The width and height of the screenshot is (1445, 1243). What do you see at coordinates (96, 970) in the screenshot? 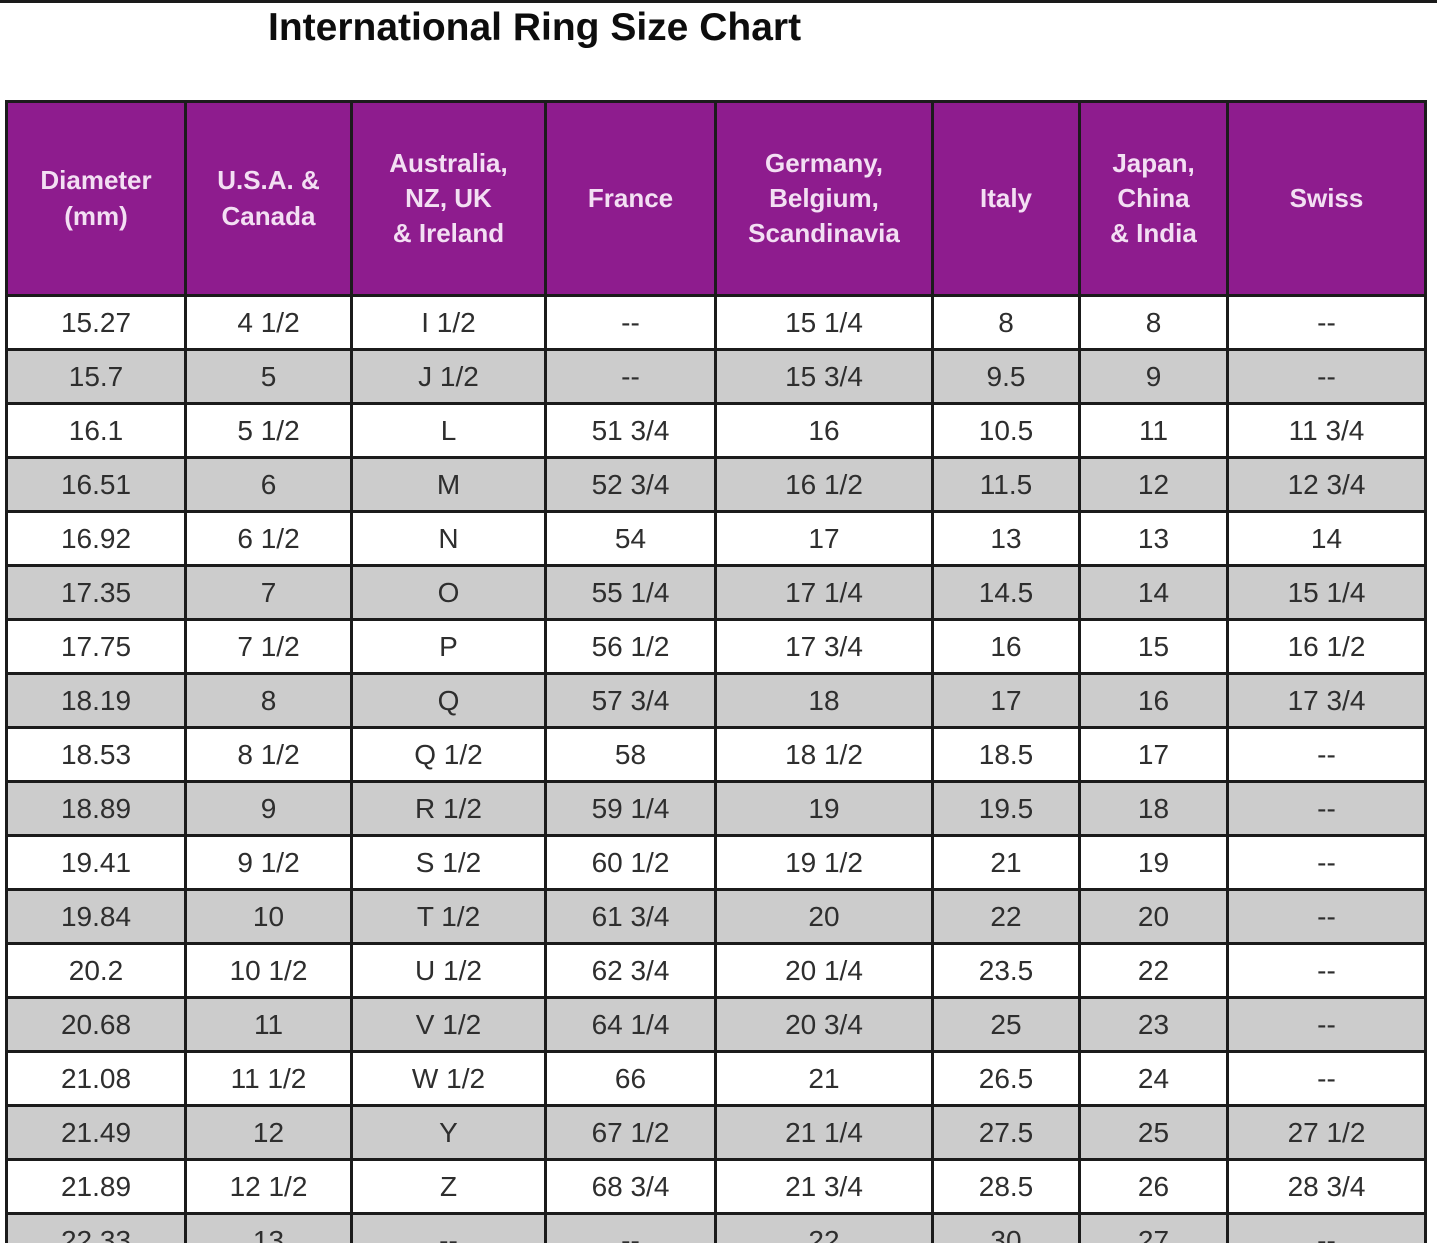
I see `table-cell: 20.2` at bounding box center [96, 970].